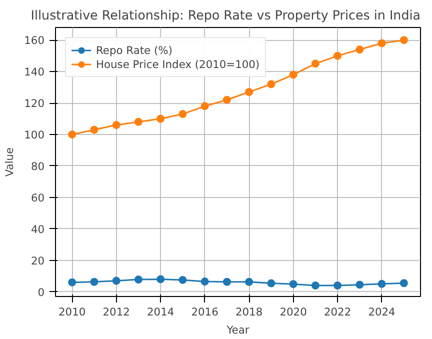  I want to click on y-tick-label: 140, so click(34, 72).